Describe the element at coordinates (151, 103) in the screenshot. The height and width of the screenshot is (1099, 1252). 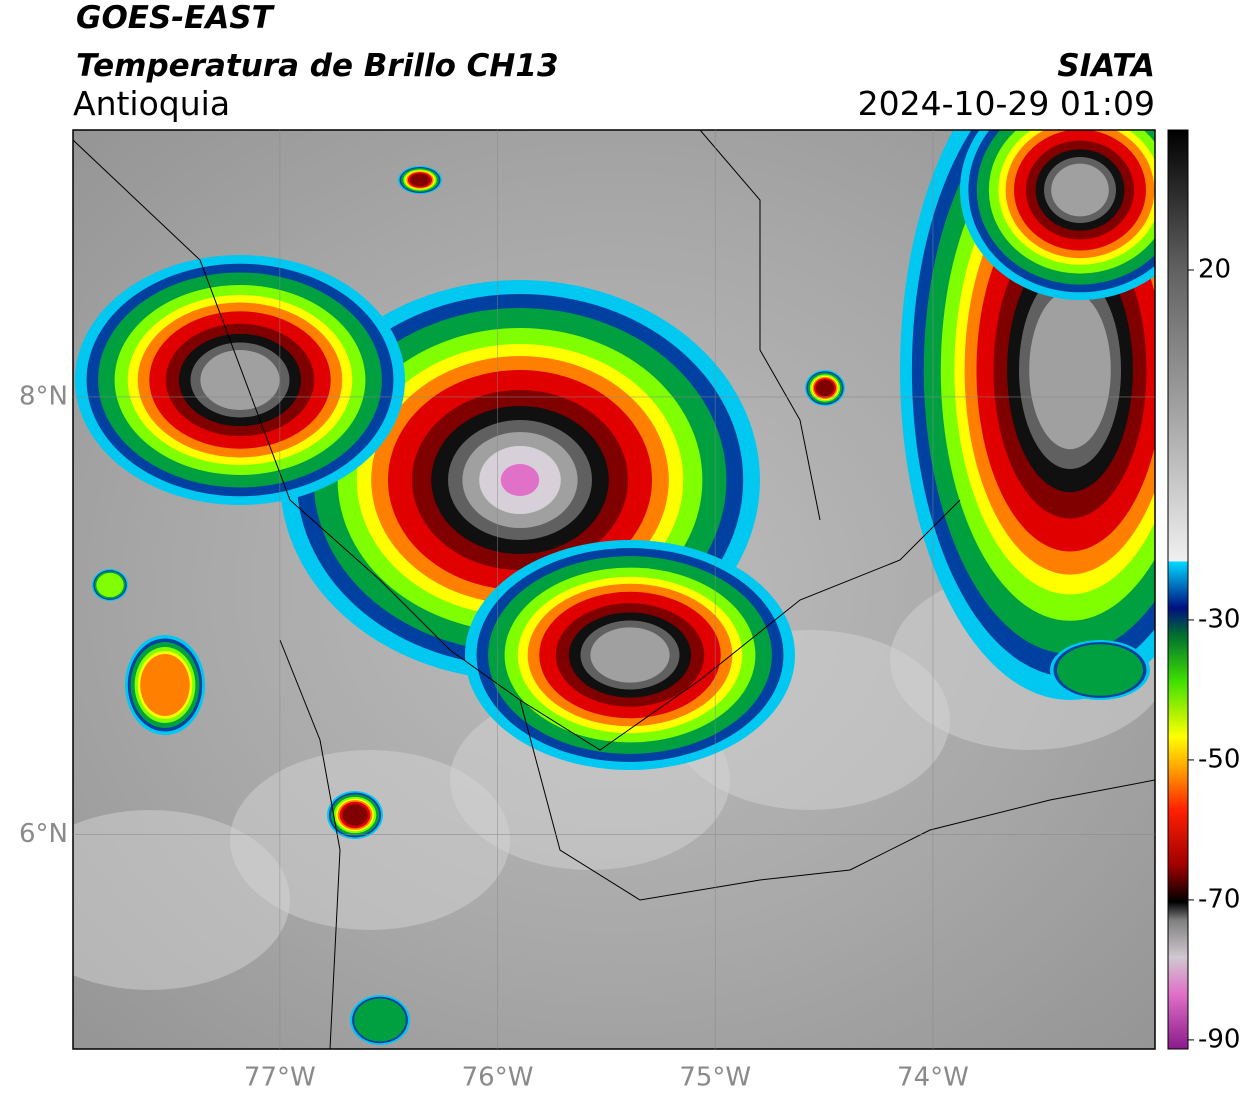
I see `region: Antioquia` at that location.